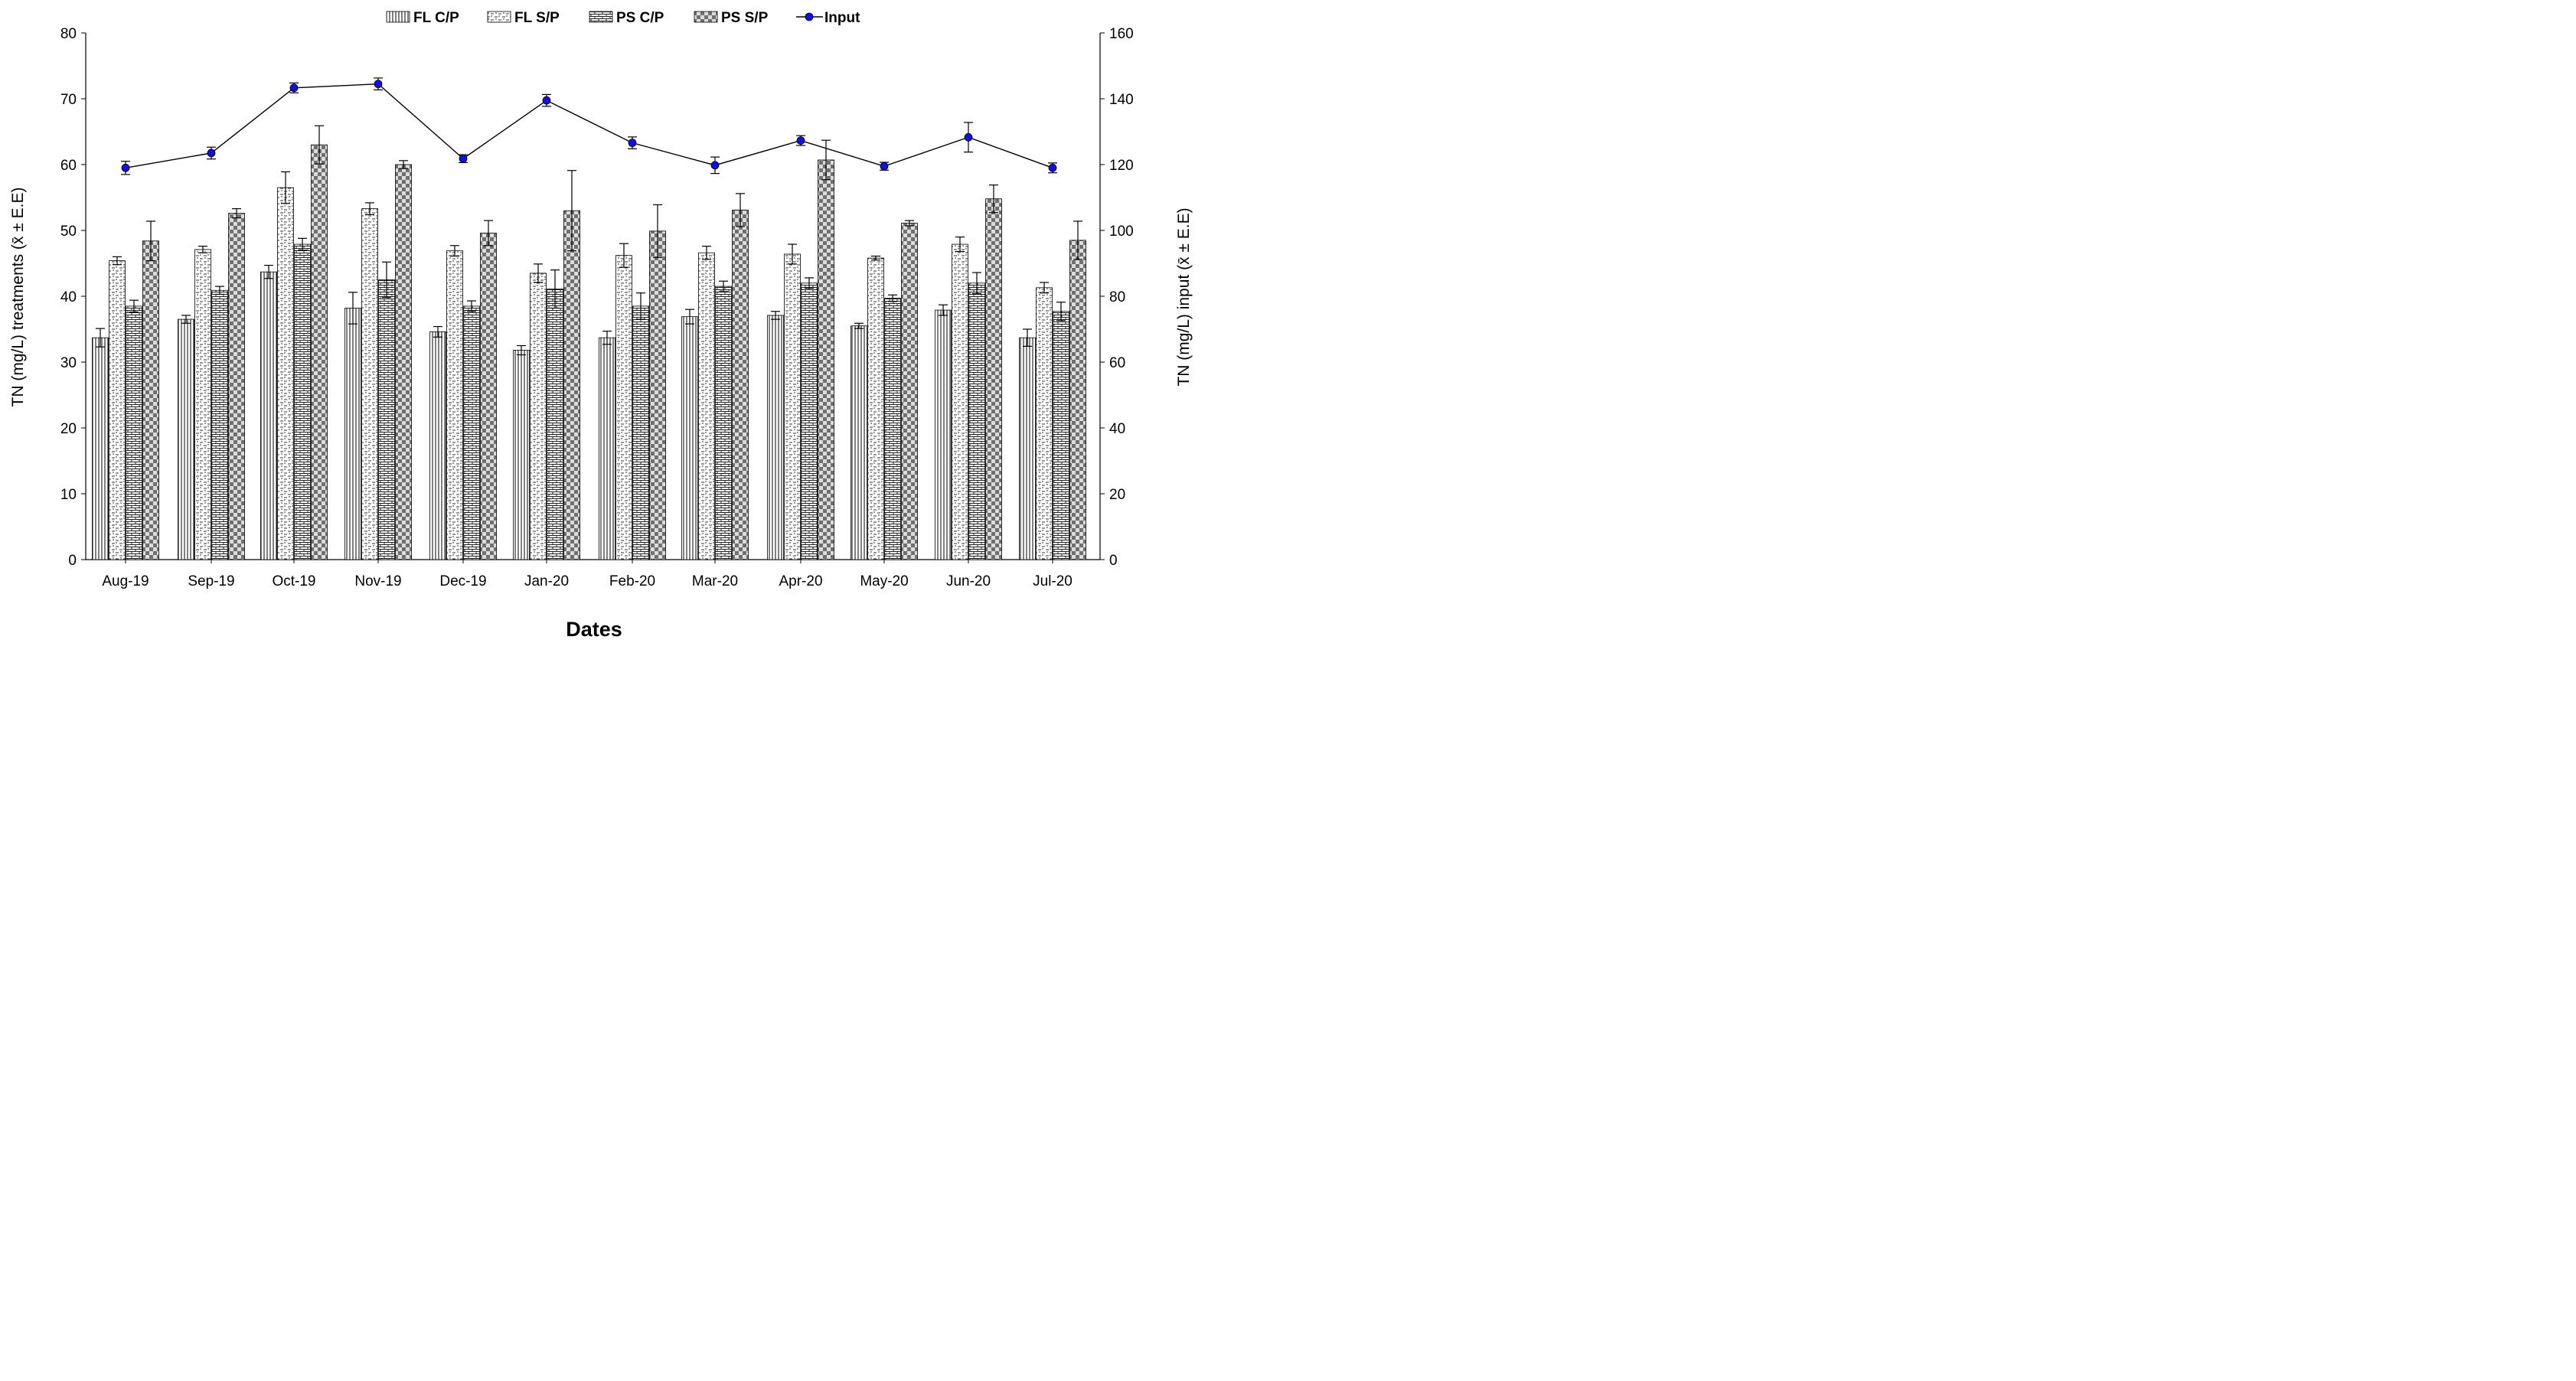 This screenshot has height=1381, width=2576. Describe the element at coordinates (632, 581) in the screenshot. I see `x-tick-label: Feb-20` at that location.